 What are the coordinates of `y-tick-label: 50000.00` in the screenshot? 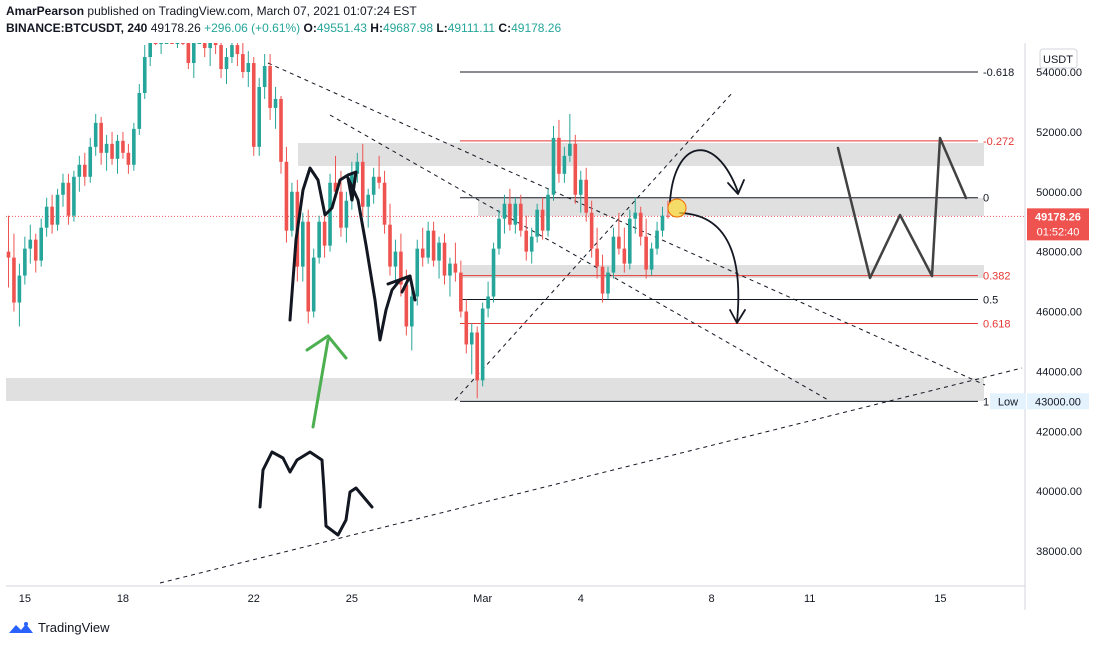 It's located at (1059, 193).